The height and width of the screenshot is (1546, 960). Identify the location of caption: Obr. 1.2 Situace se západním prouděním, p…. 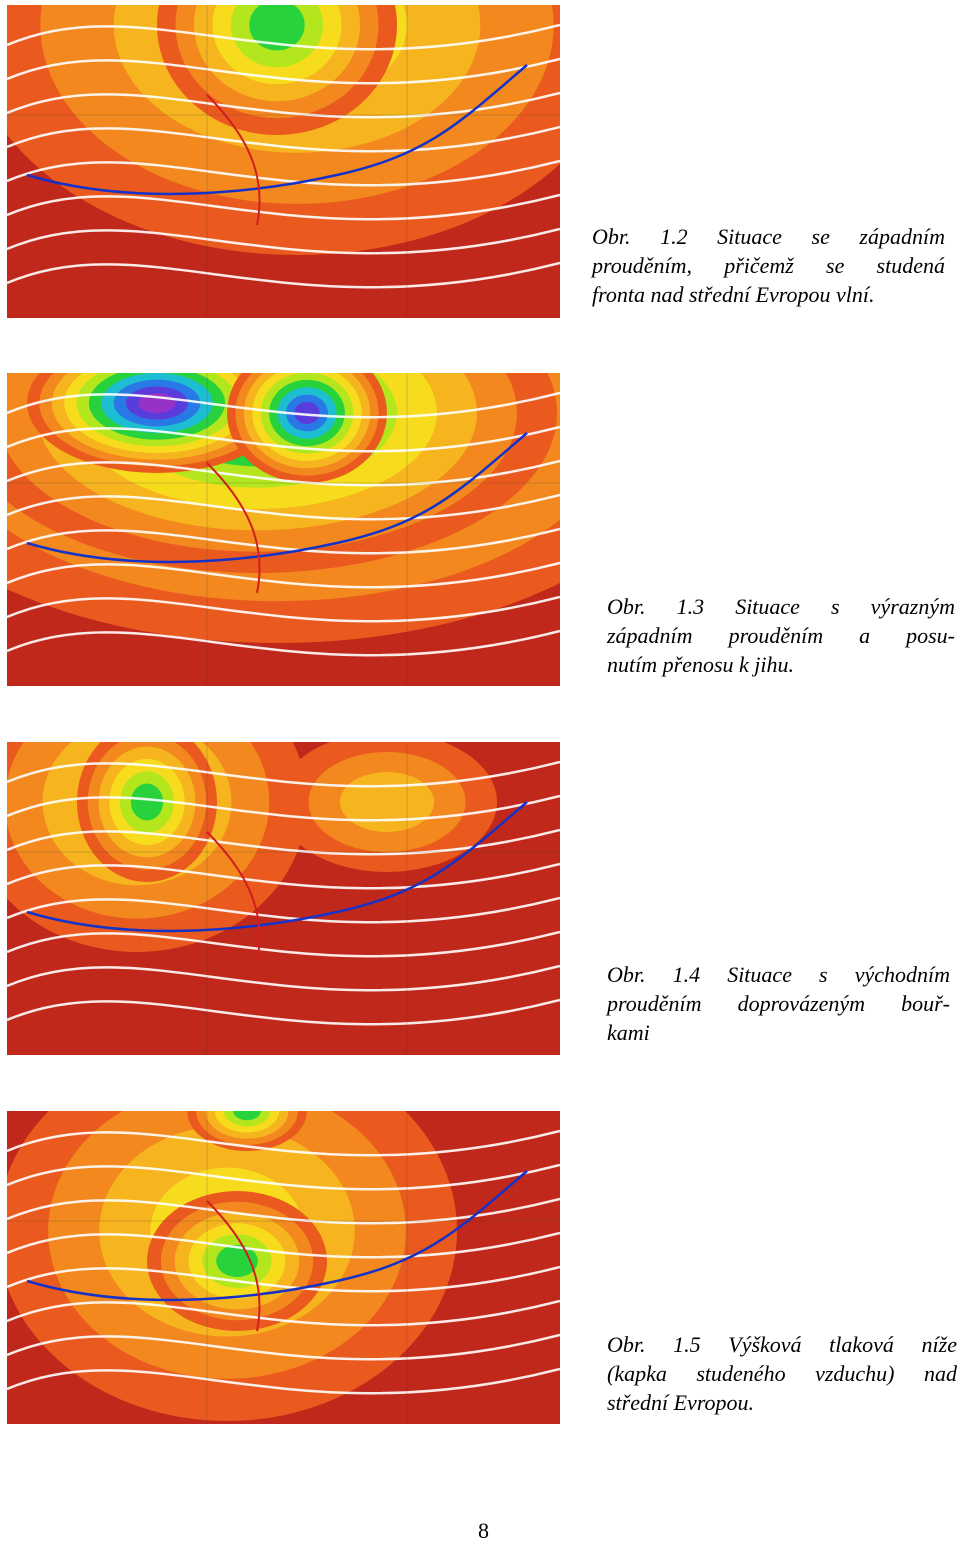
(768, 265).